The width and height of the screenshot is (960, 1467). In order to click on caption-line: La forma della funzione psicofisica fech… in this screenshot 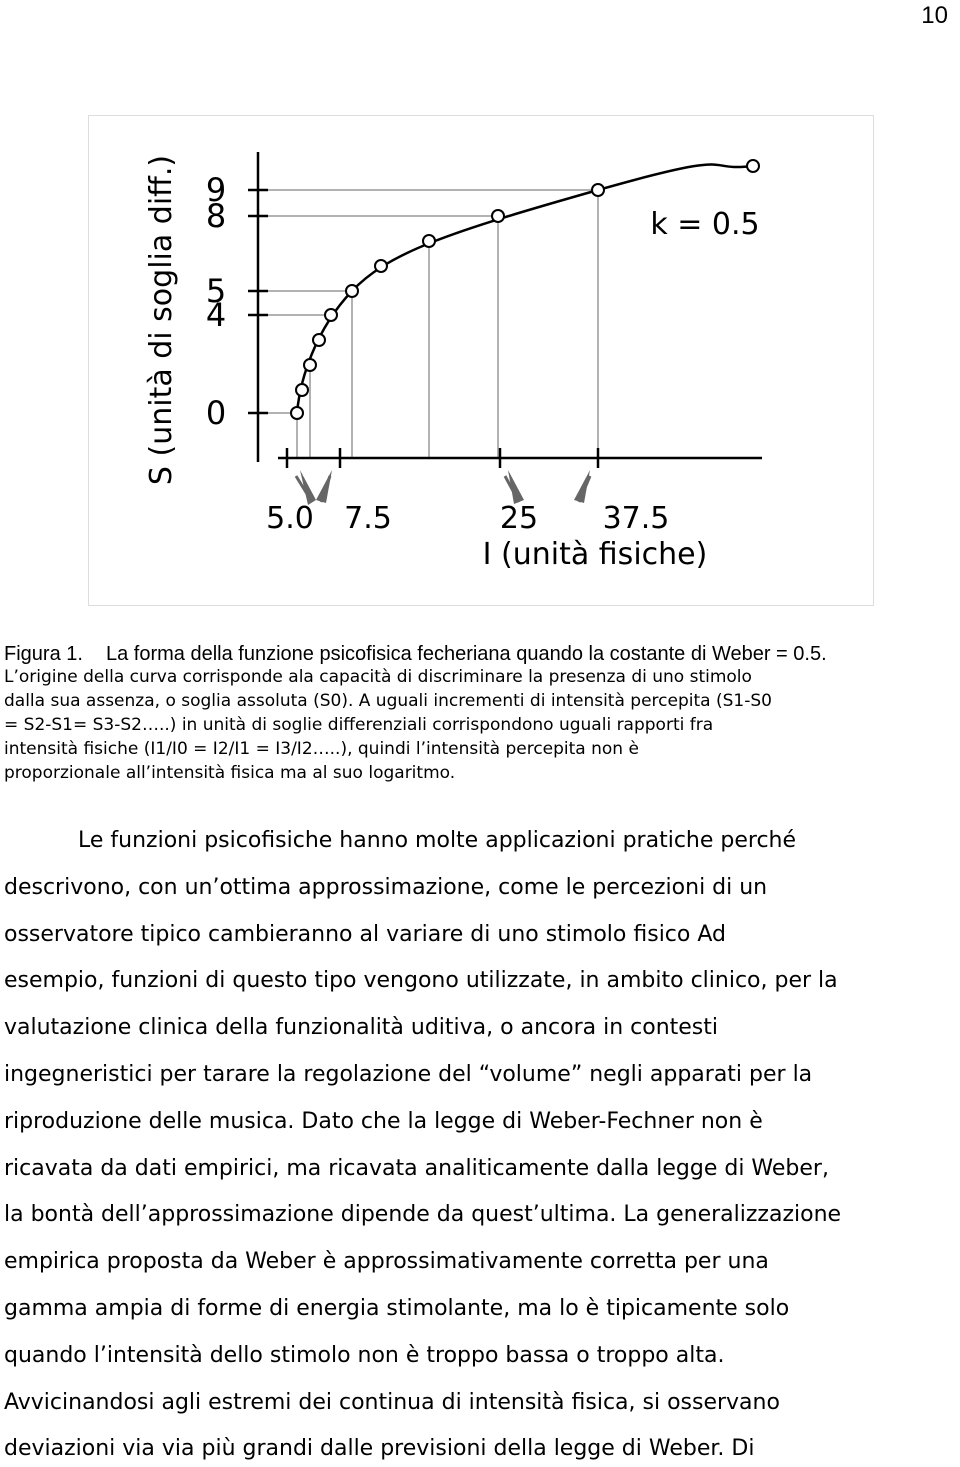, I will do `click(466, 654)`.